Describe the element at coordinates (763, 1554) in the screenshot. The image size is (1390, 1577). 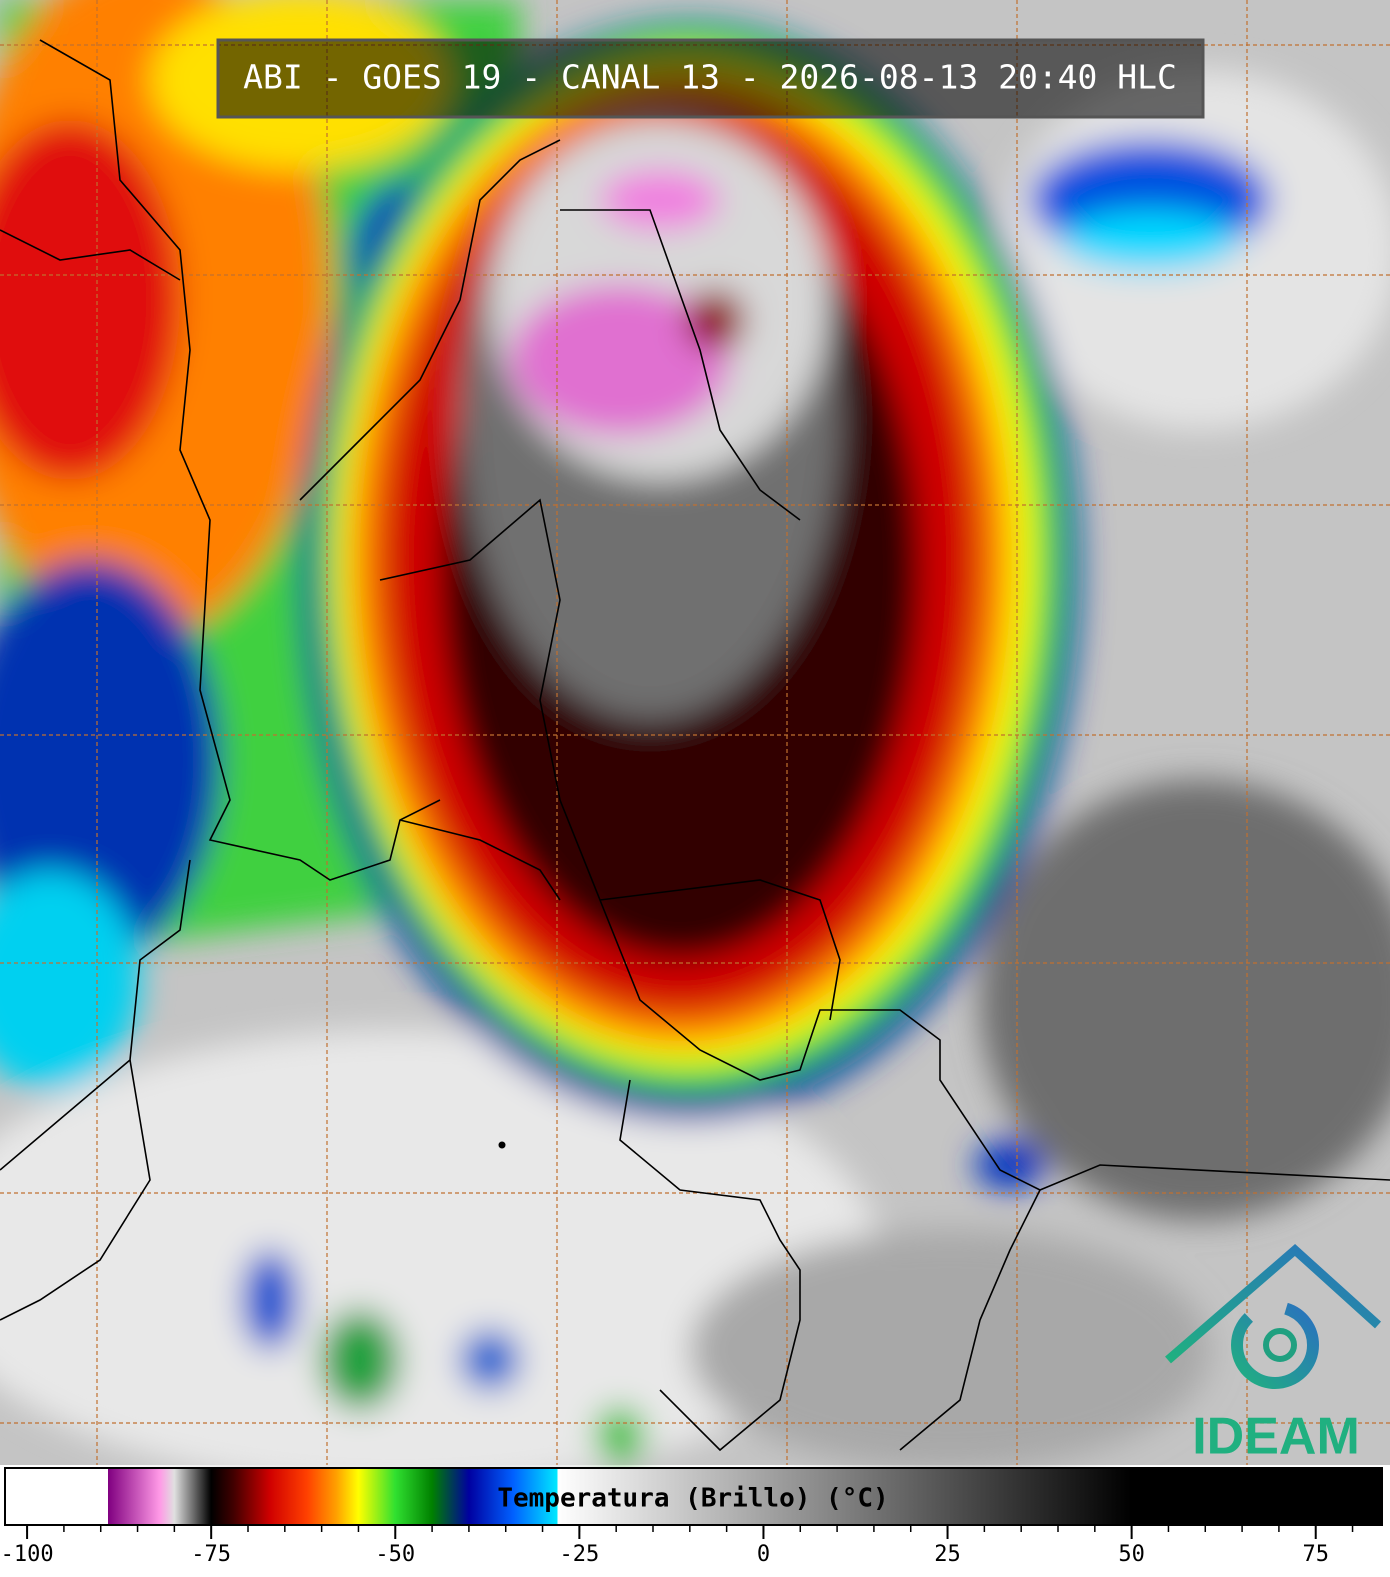
I see `tick-label: 0` at that location.